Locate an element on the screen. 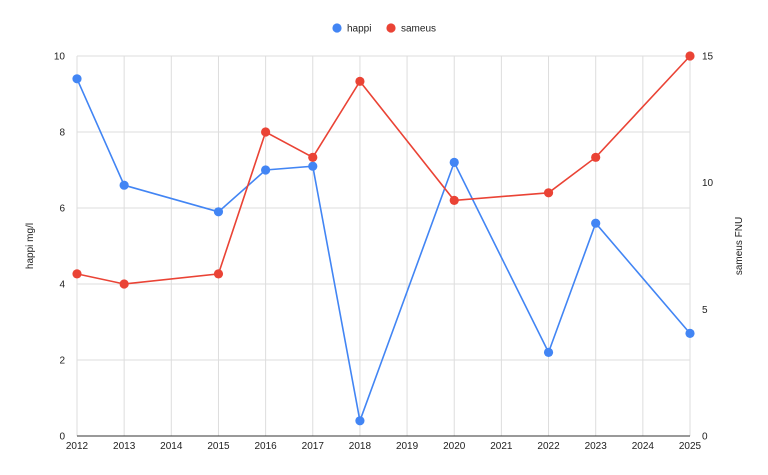 Image resolution: width=768 pixels, height=475 pixels. x-tick-label: 2024 is located at coordinates (643, 446).